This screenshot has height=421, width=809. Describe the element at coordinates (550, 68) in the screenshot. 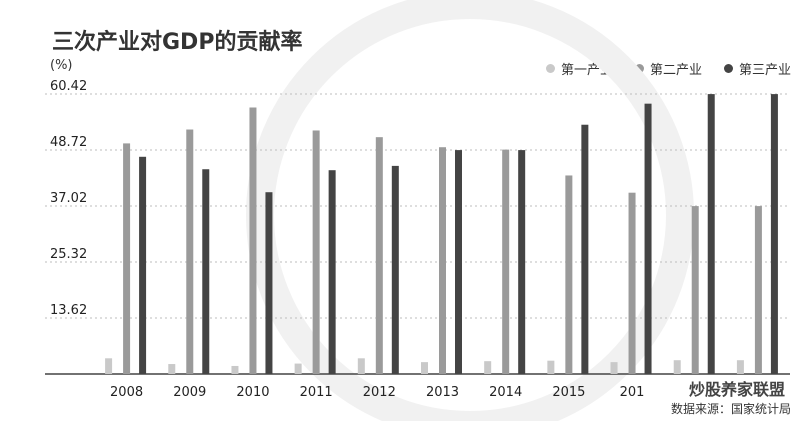

I see `legend-marker-primary` at that location.